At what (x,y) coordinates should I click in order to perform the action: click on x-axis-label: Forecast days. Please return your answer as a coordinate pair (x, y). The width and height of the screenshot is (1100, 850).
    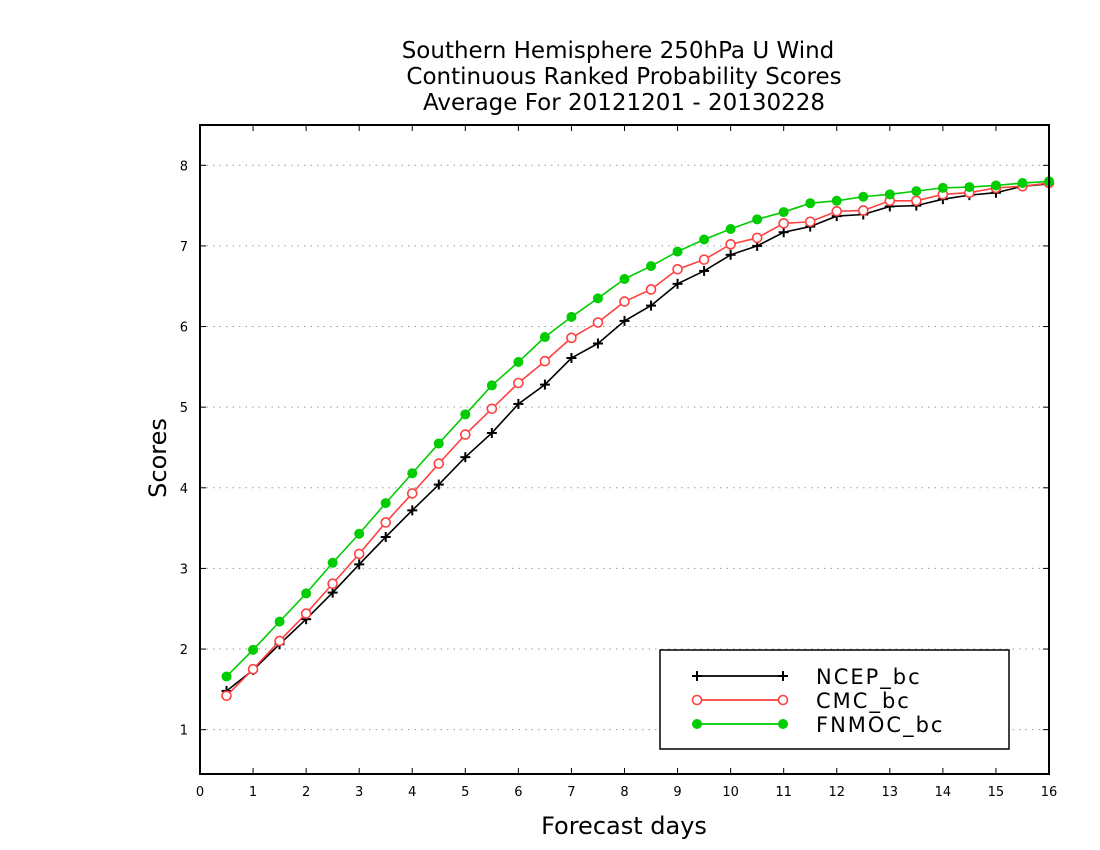
    Looking at the image, I should click on (624, 826).